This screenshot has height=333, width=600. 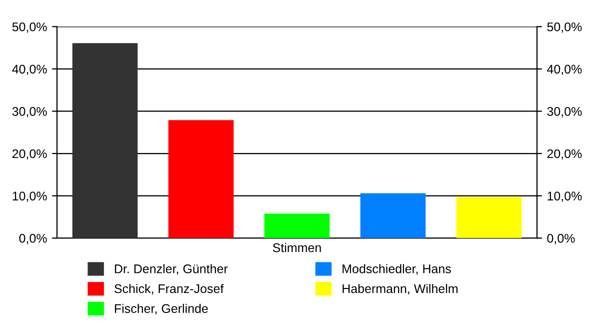 What do you see at coordinates (33, 239) in the screenshot?
I see `y-tick-label: 0,0%` at bounding box center [33, 239].